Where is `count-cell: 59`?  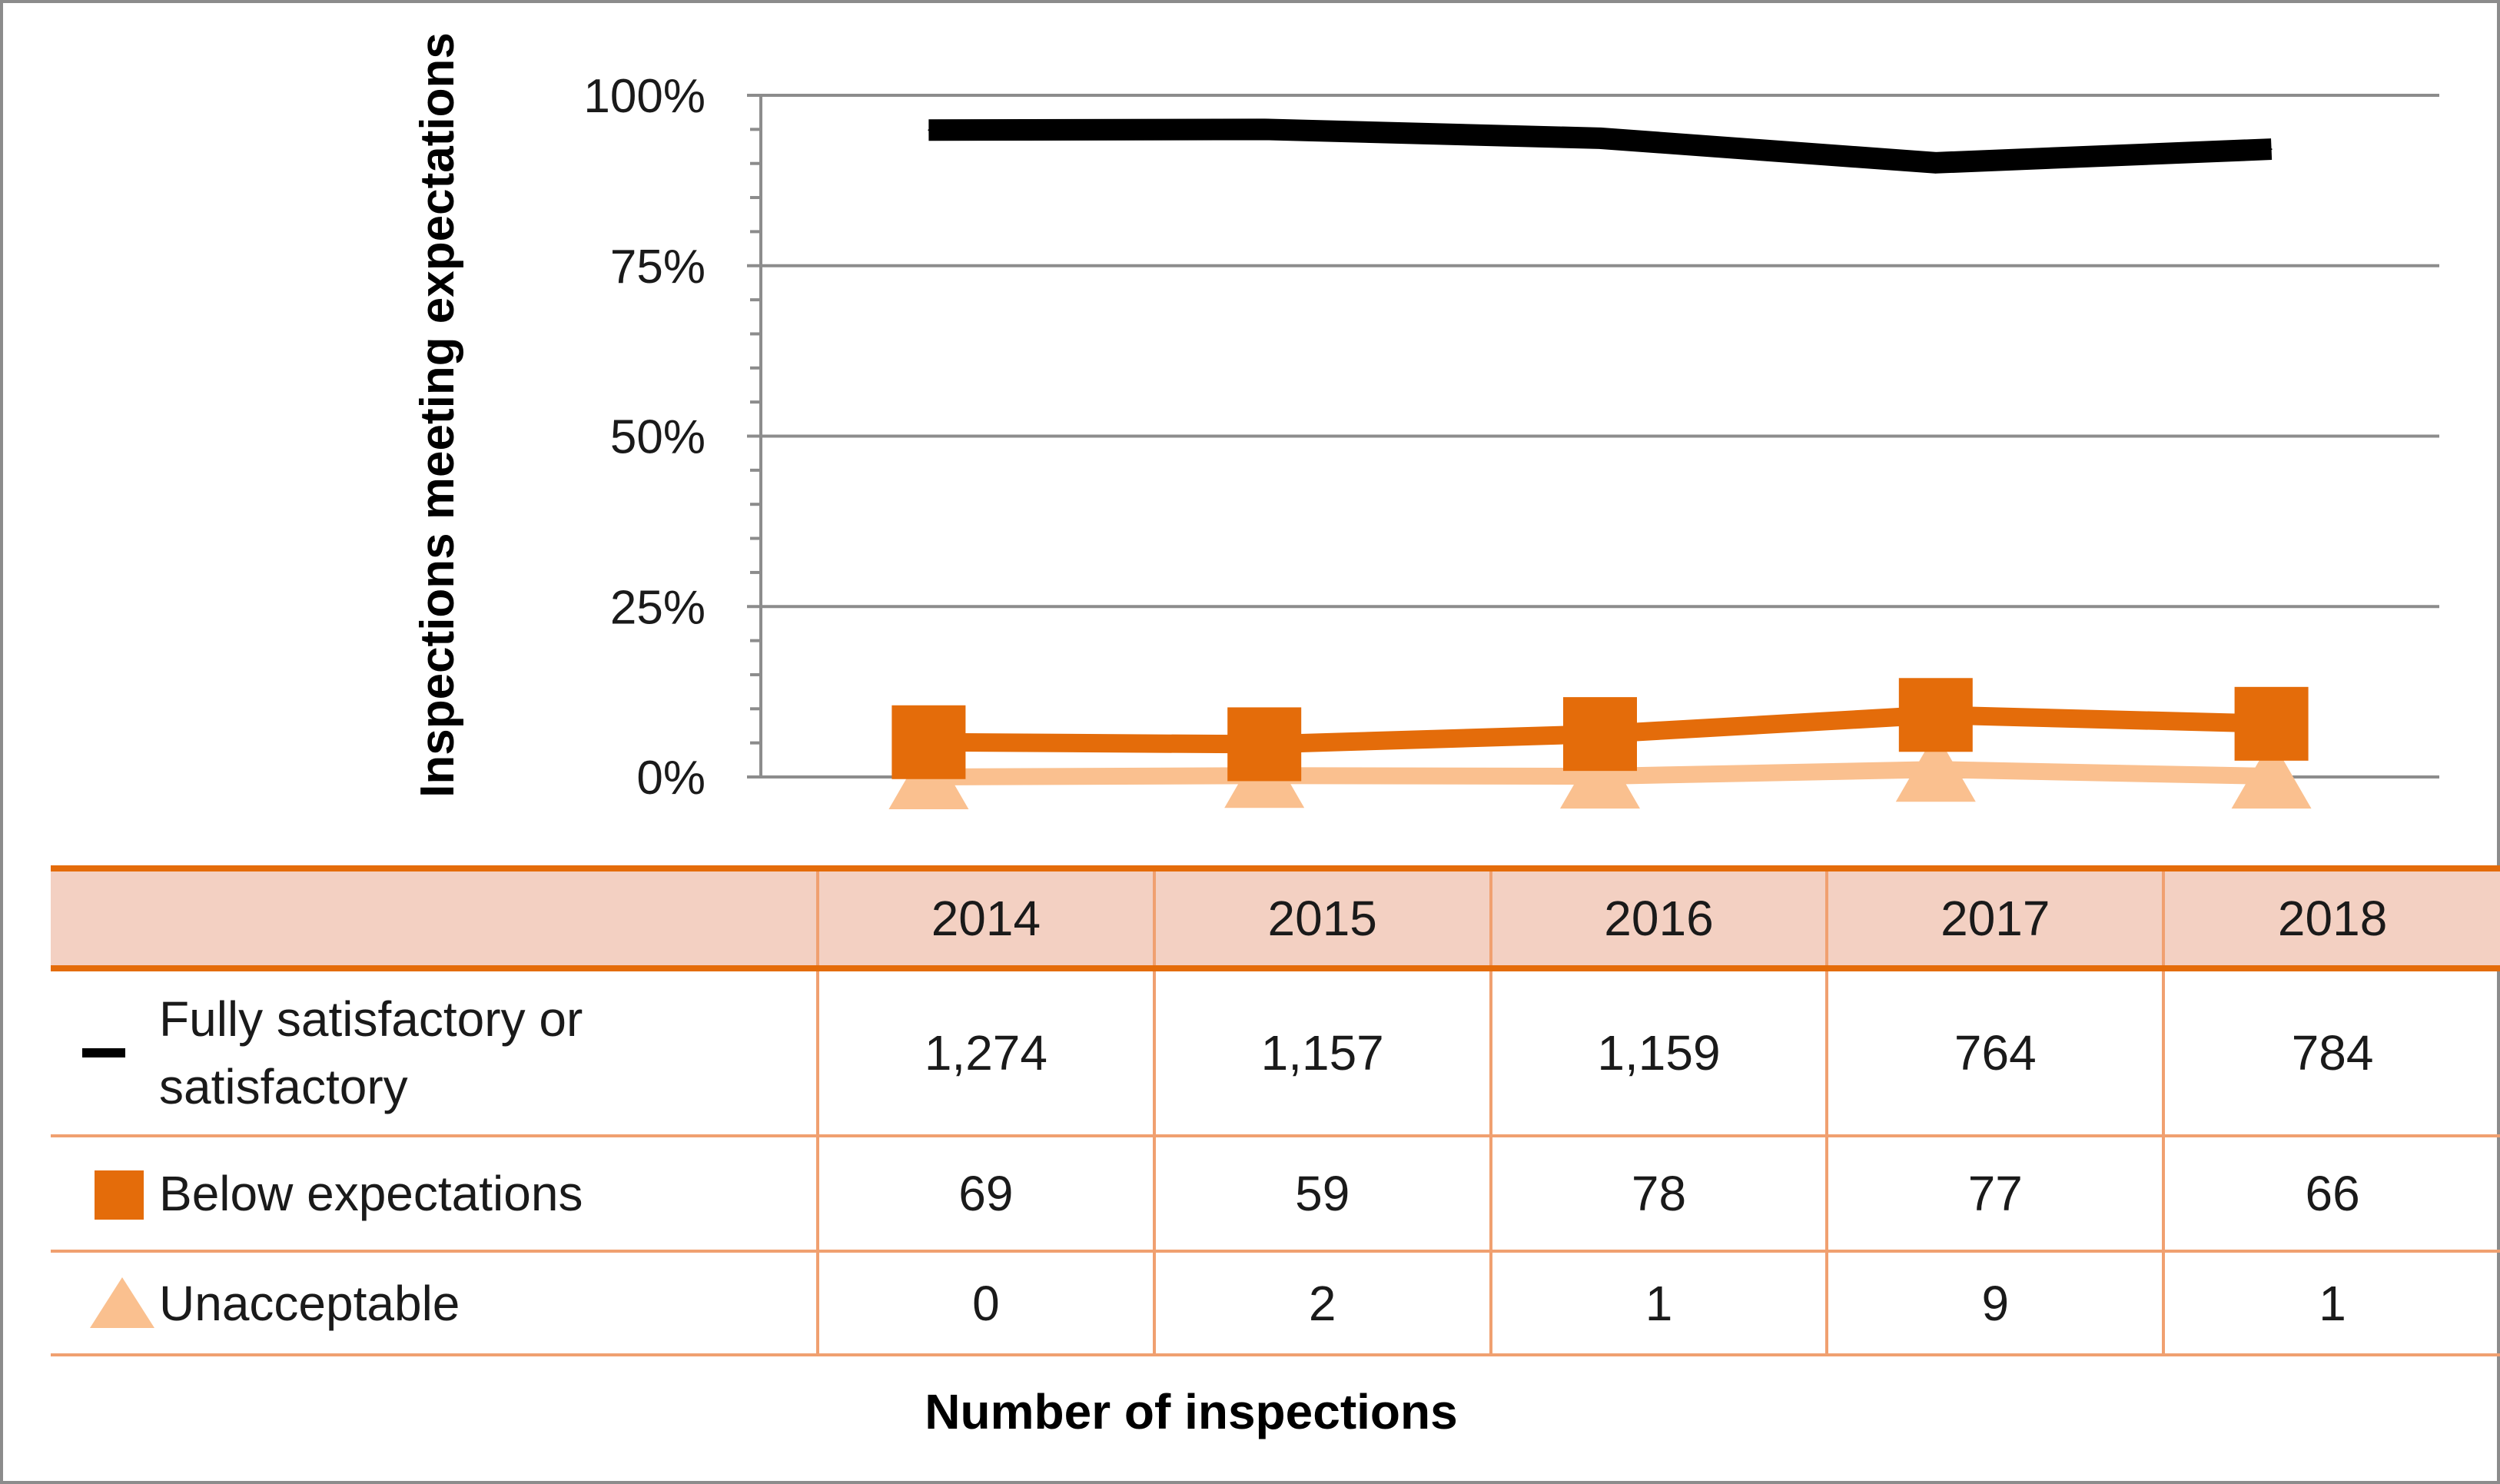
count-cell: 59 is located at coordinates (1321, 1194).